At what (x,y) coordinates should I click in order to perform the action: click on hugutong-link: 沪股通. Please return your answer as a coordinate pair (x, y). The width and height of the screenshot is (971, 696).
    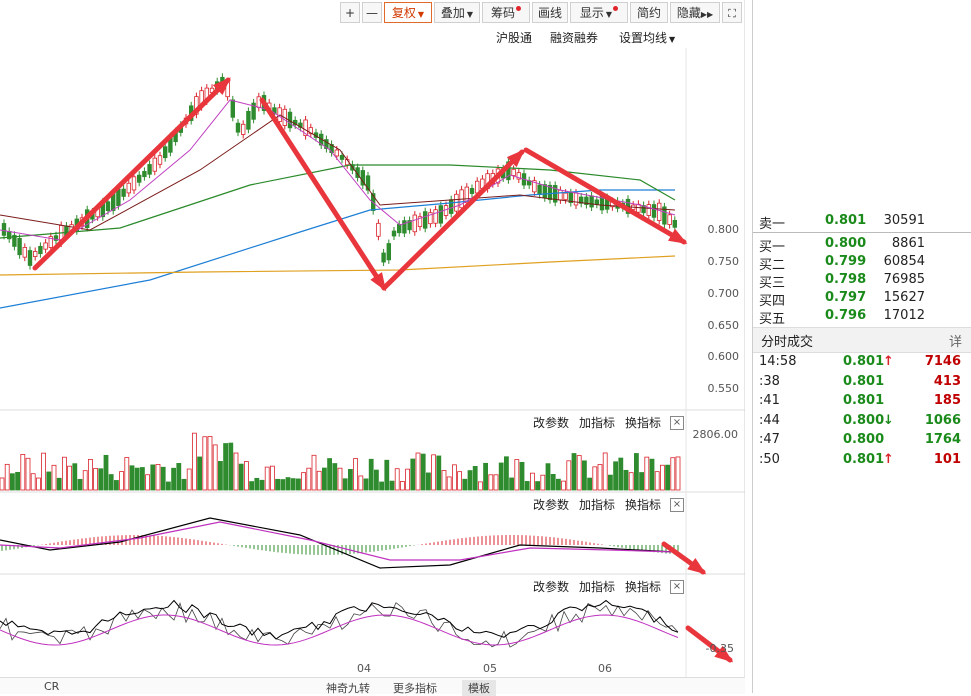
    Looking at the image, I should click on (514, 38).